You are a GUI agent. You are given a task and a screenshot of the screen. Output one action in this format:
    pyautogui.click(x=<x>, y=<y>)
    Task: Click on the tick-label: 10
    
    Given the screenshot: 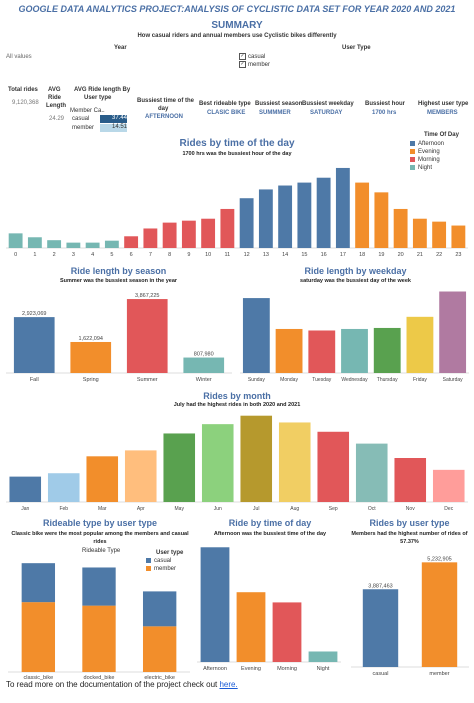 What is the action you would take?
    pyautogui.click(x=208, y=255)
    